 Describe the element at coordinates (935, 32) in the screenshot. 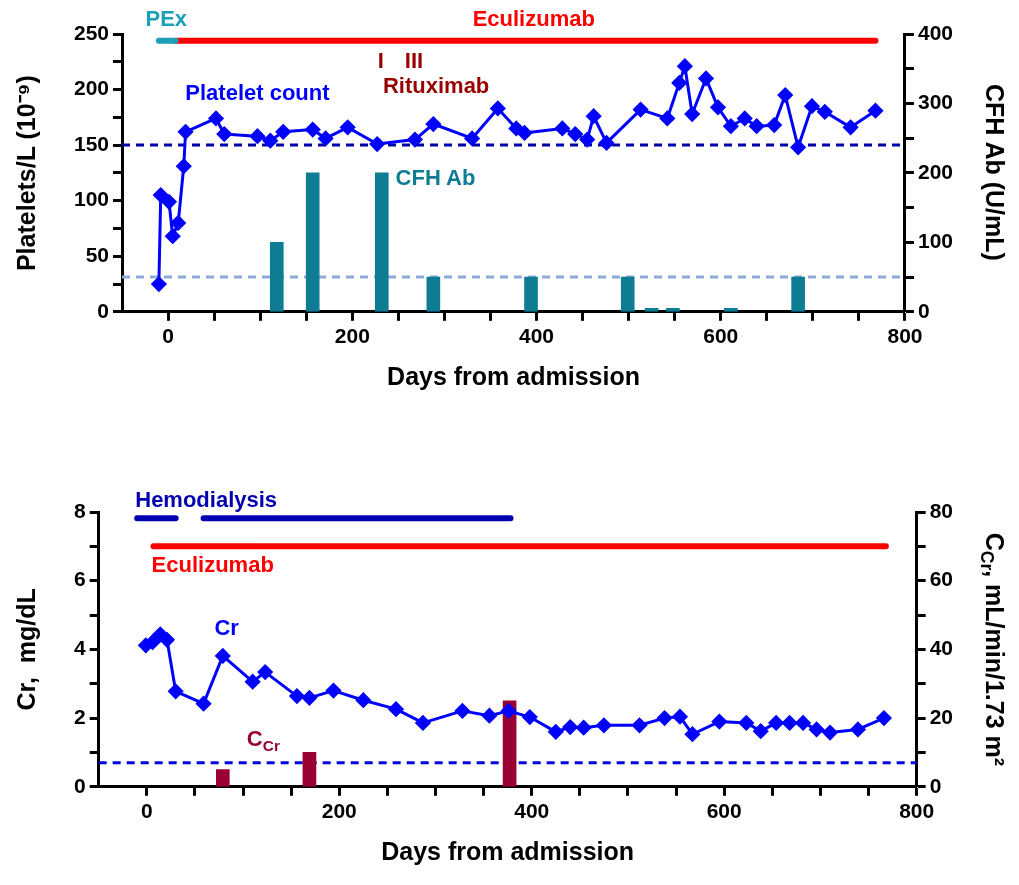

I see `y2-tick-label: 400` at that location.